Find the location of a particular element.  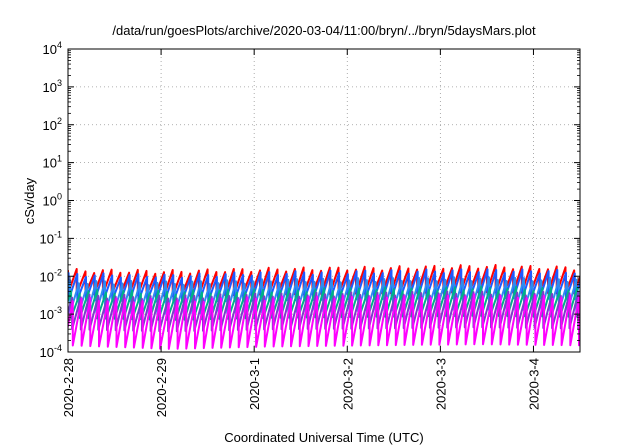

x-tick-label: 2020-3-3 is located at coordinates (440, 384).